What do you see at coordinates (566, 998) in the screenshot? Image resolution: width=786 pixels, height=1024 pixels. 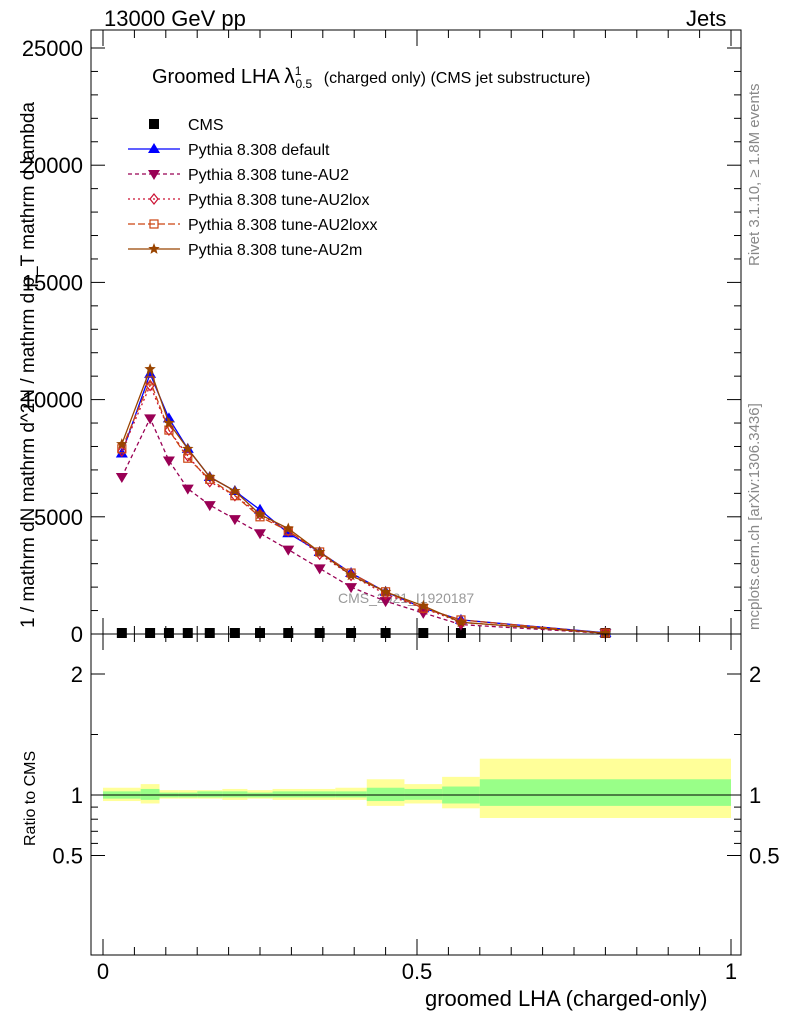 I see `x-axis-label: groomed LHA (charged-only)` at bounding box center [566, 998].